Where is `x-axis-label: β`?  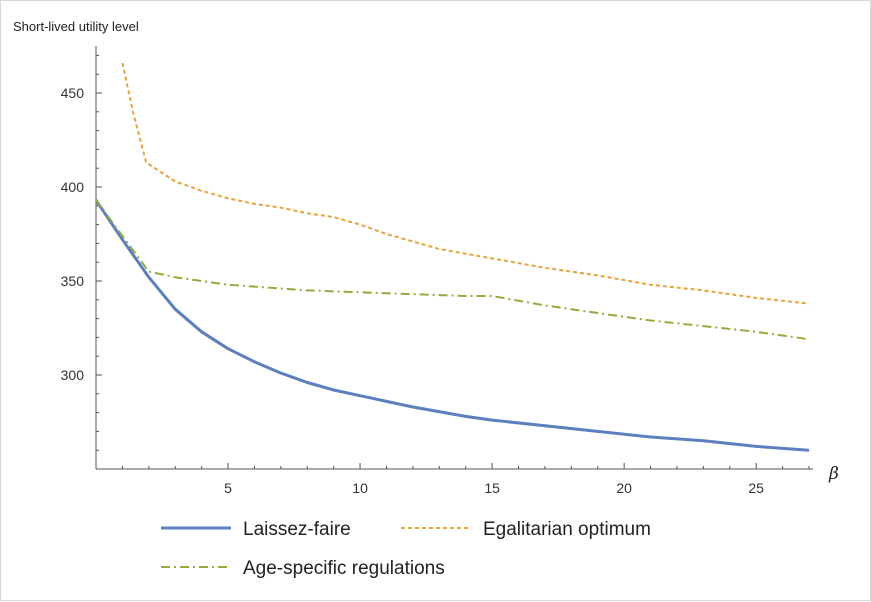
x-axis-label: β is located at coordinates (833, 474).